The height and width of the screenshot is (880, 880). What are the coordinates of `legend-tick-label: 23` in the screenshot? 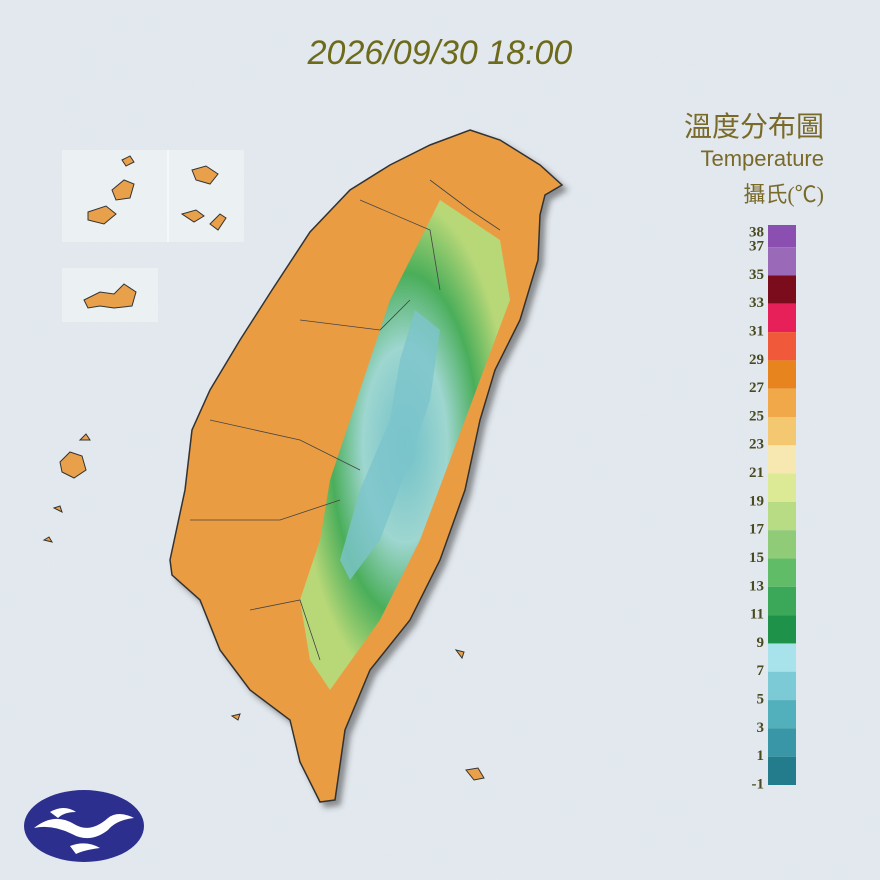 It's located at (756, 445).